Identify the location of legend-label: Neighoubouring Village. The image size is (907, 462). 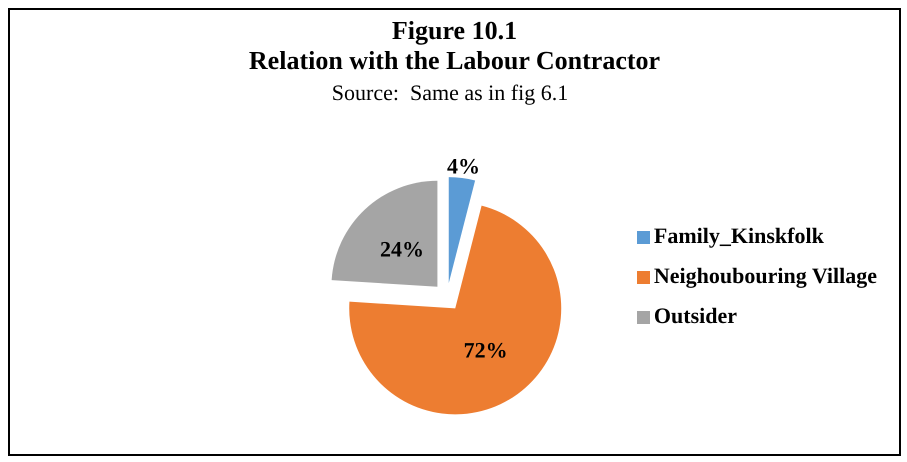
(765, 275).